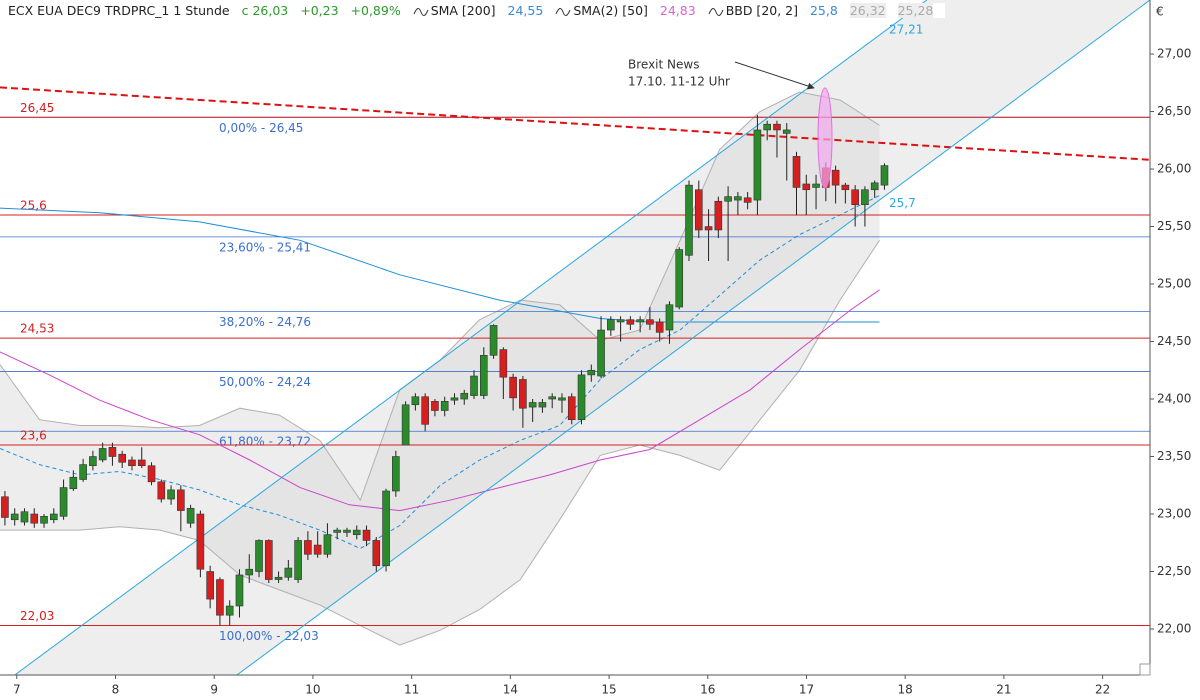  I want to click on fibonacci-label: 100,00% - 22,03, so click(269, 636).